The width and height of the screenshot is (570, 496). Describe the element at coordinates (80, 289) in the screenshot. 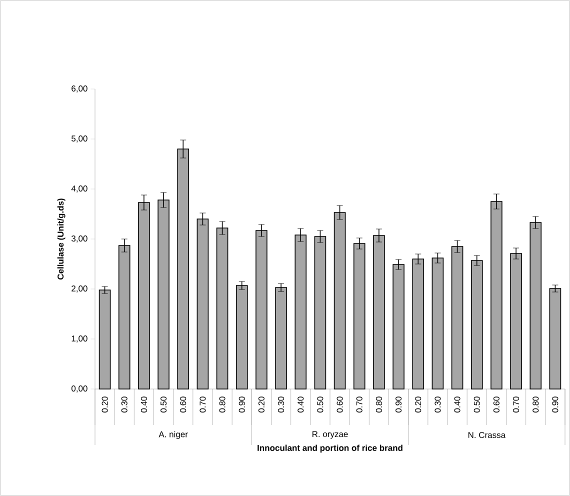

I see `y-tick-label: 2,00` at that location.